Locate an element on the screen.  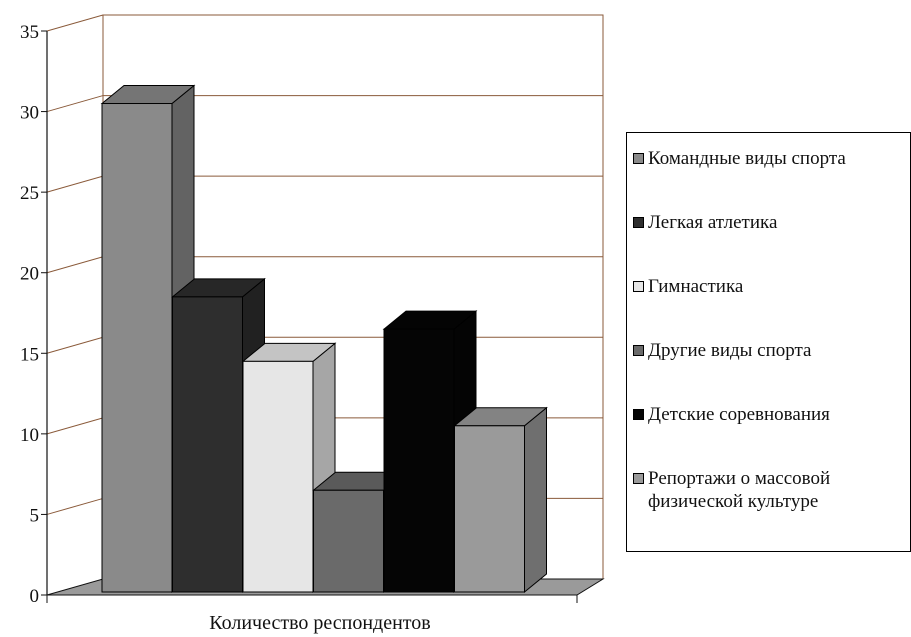
y-tick-label-0: 0 is located at coordinates (35, 596).